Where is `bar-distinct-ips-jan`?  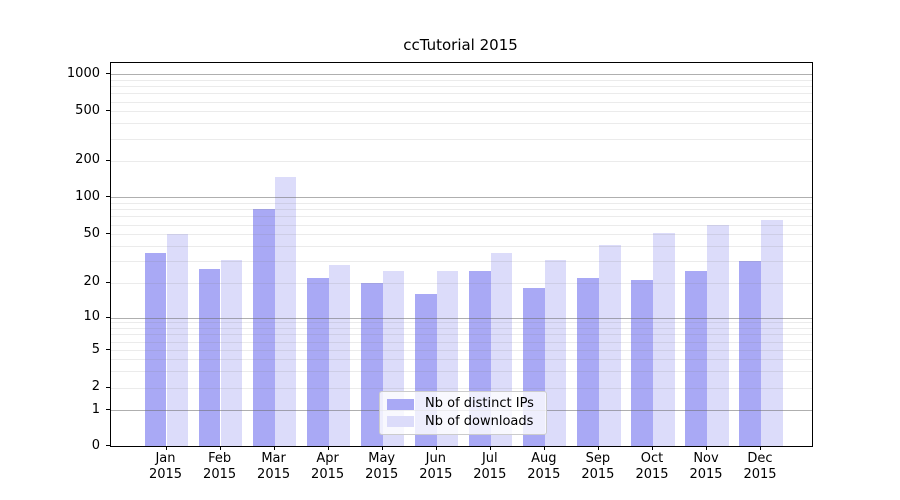
bar-distinct-ips-jan is located at coordinates (155, 349).